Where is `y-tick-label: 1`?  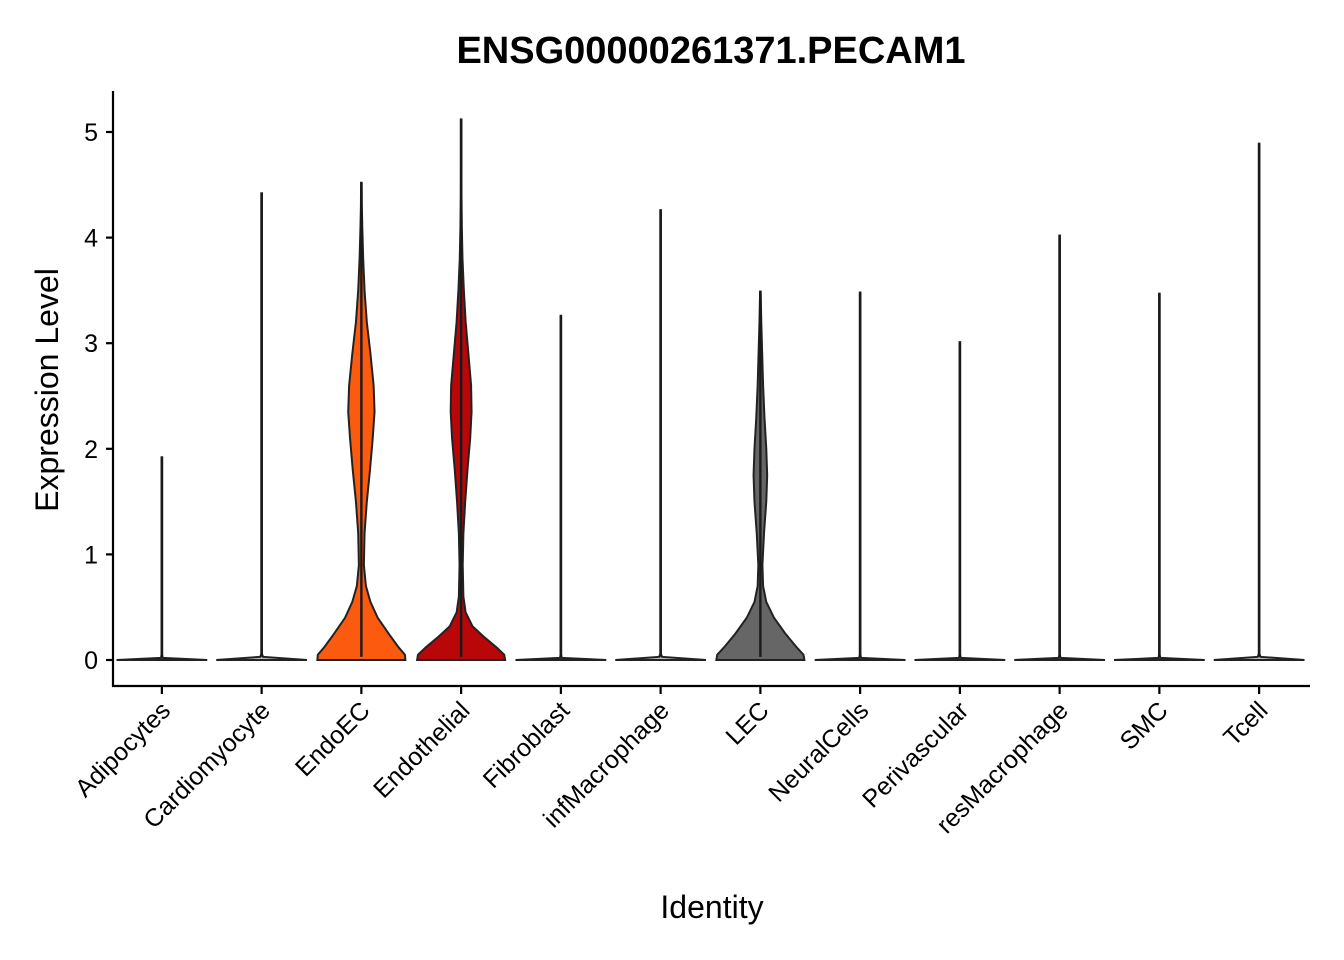 y-tick-label: 1 is located at coordinates (91, 555).